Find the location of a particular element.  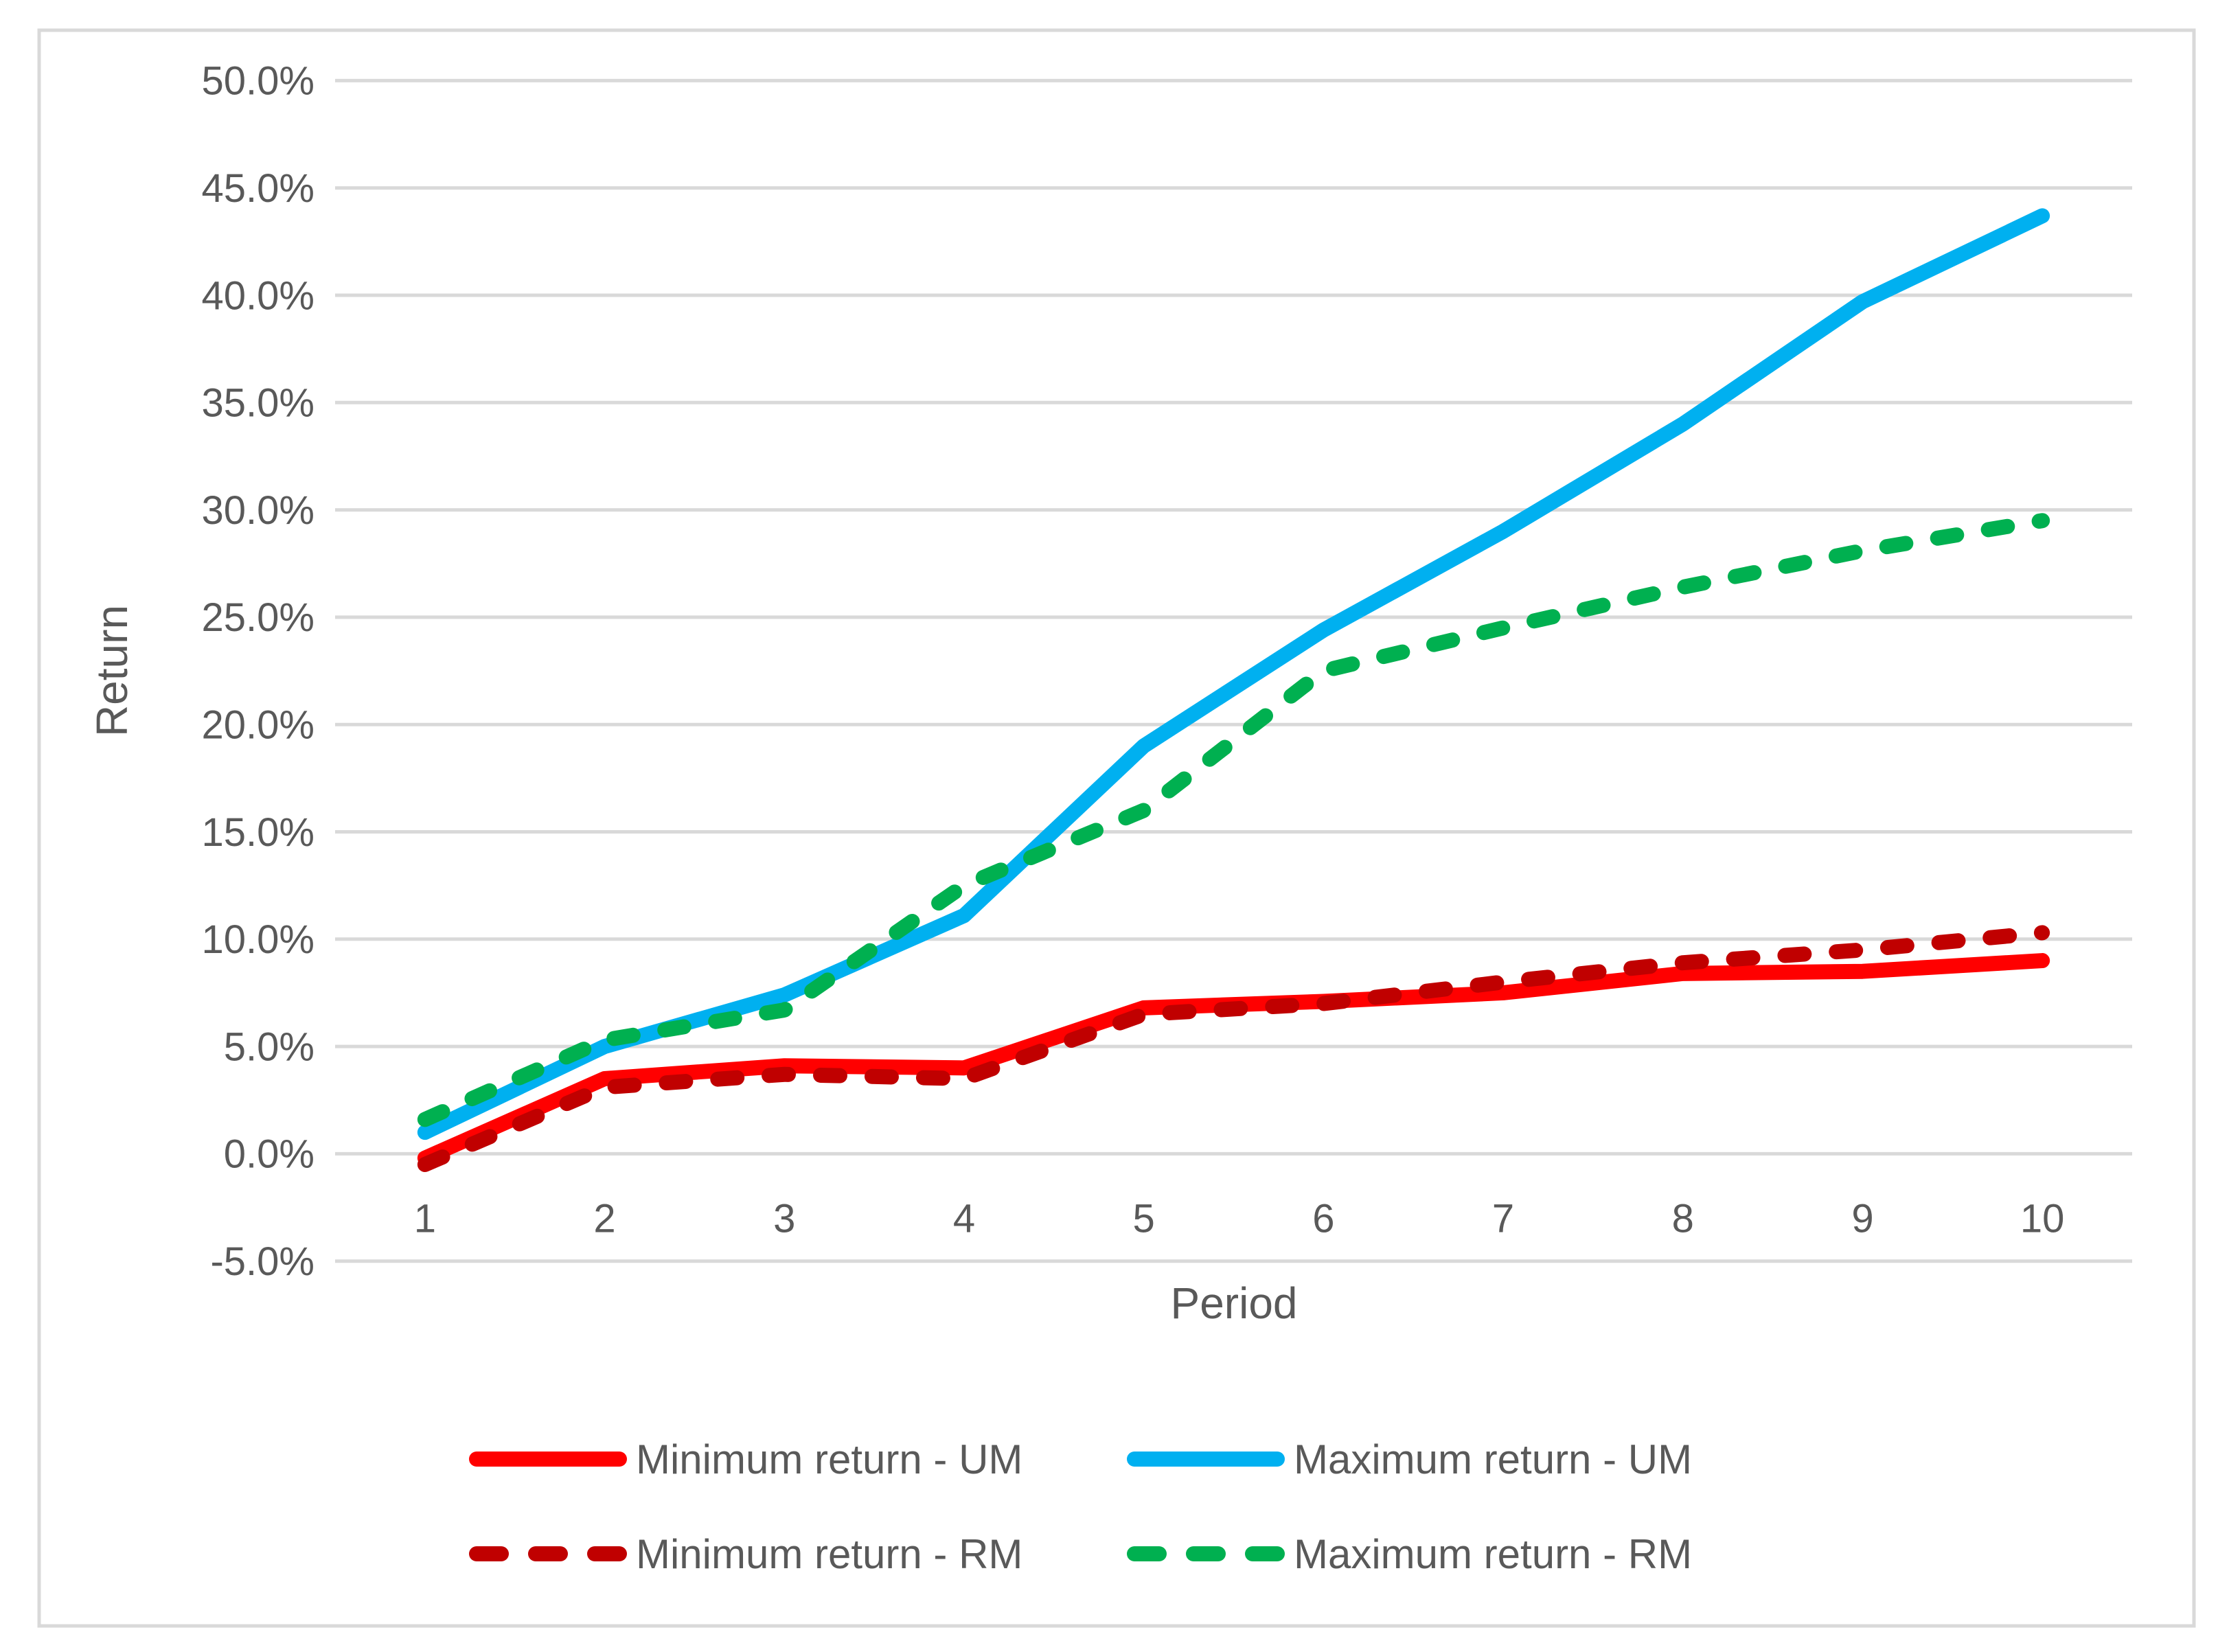

x-tick-label: 10 is located at coordinates (2042, 1218).